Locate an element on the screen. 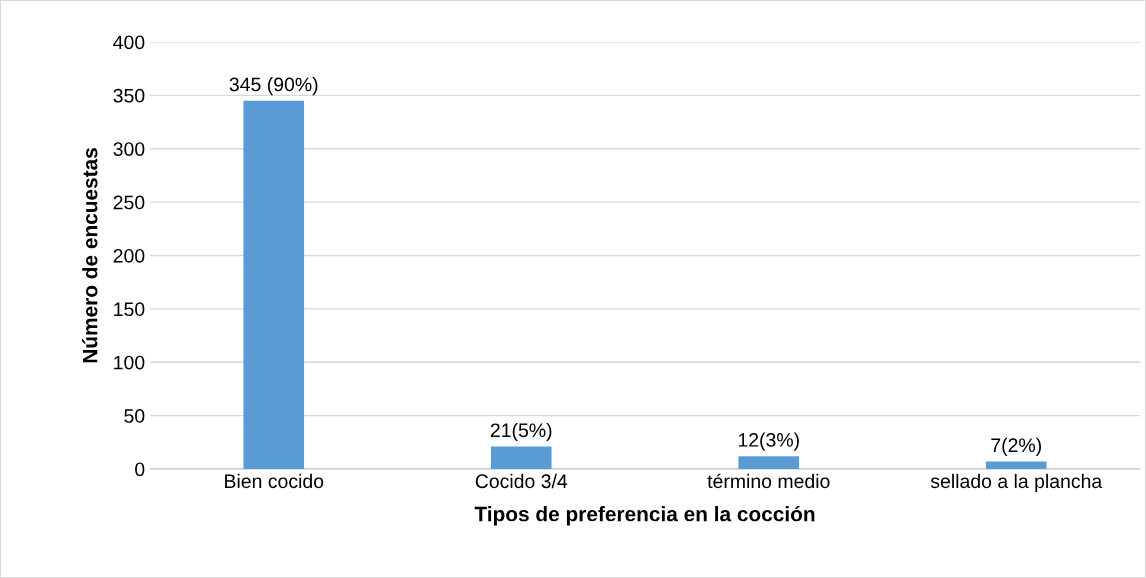 The width and height of the screenshot is (1146, 578). x-tick-label: término medio is located at coordinates (768, 481).